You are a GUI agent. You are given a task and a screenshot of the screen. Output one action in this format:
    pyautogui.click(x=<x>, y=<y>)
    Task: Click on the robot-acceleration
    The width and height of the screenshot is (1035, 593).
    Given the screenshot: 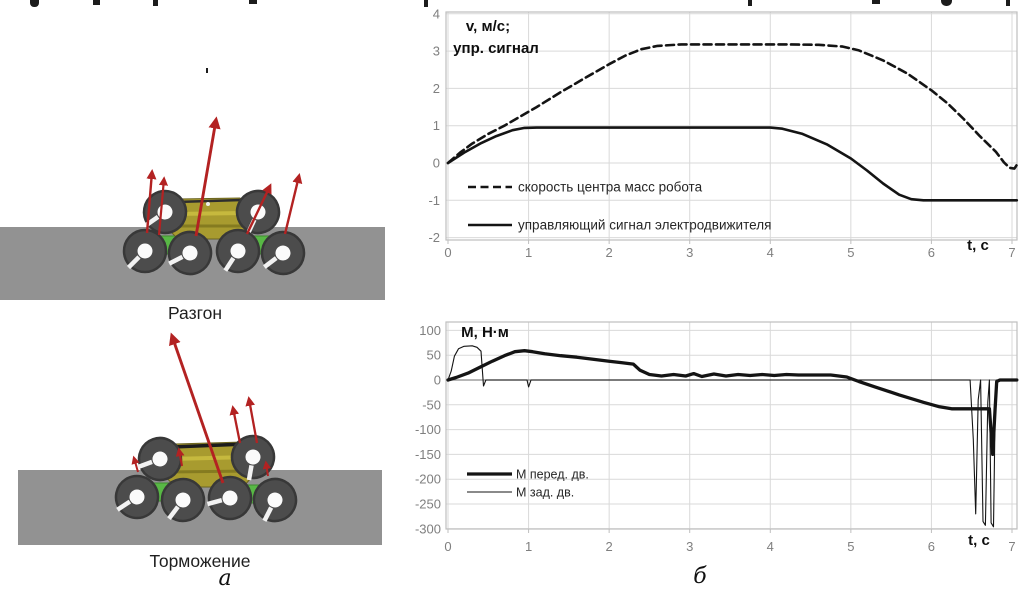 What is the action you would take?
    pyautogui.click(x=215, y=232)
    